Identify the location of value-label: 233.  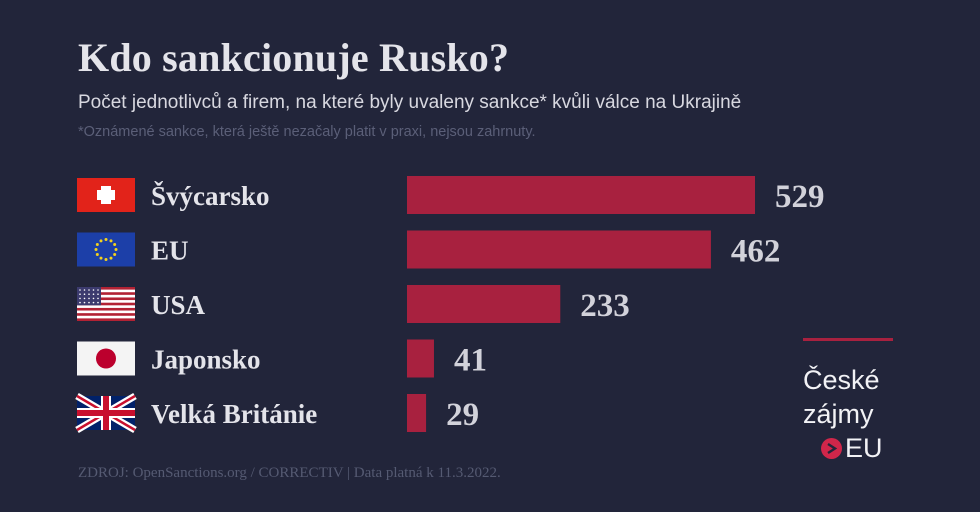
(605, 306).